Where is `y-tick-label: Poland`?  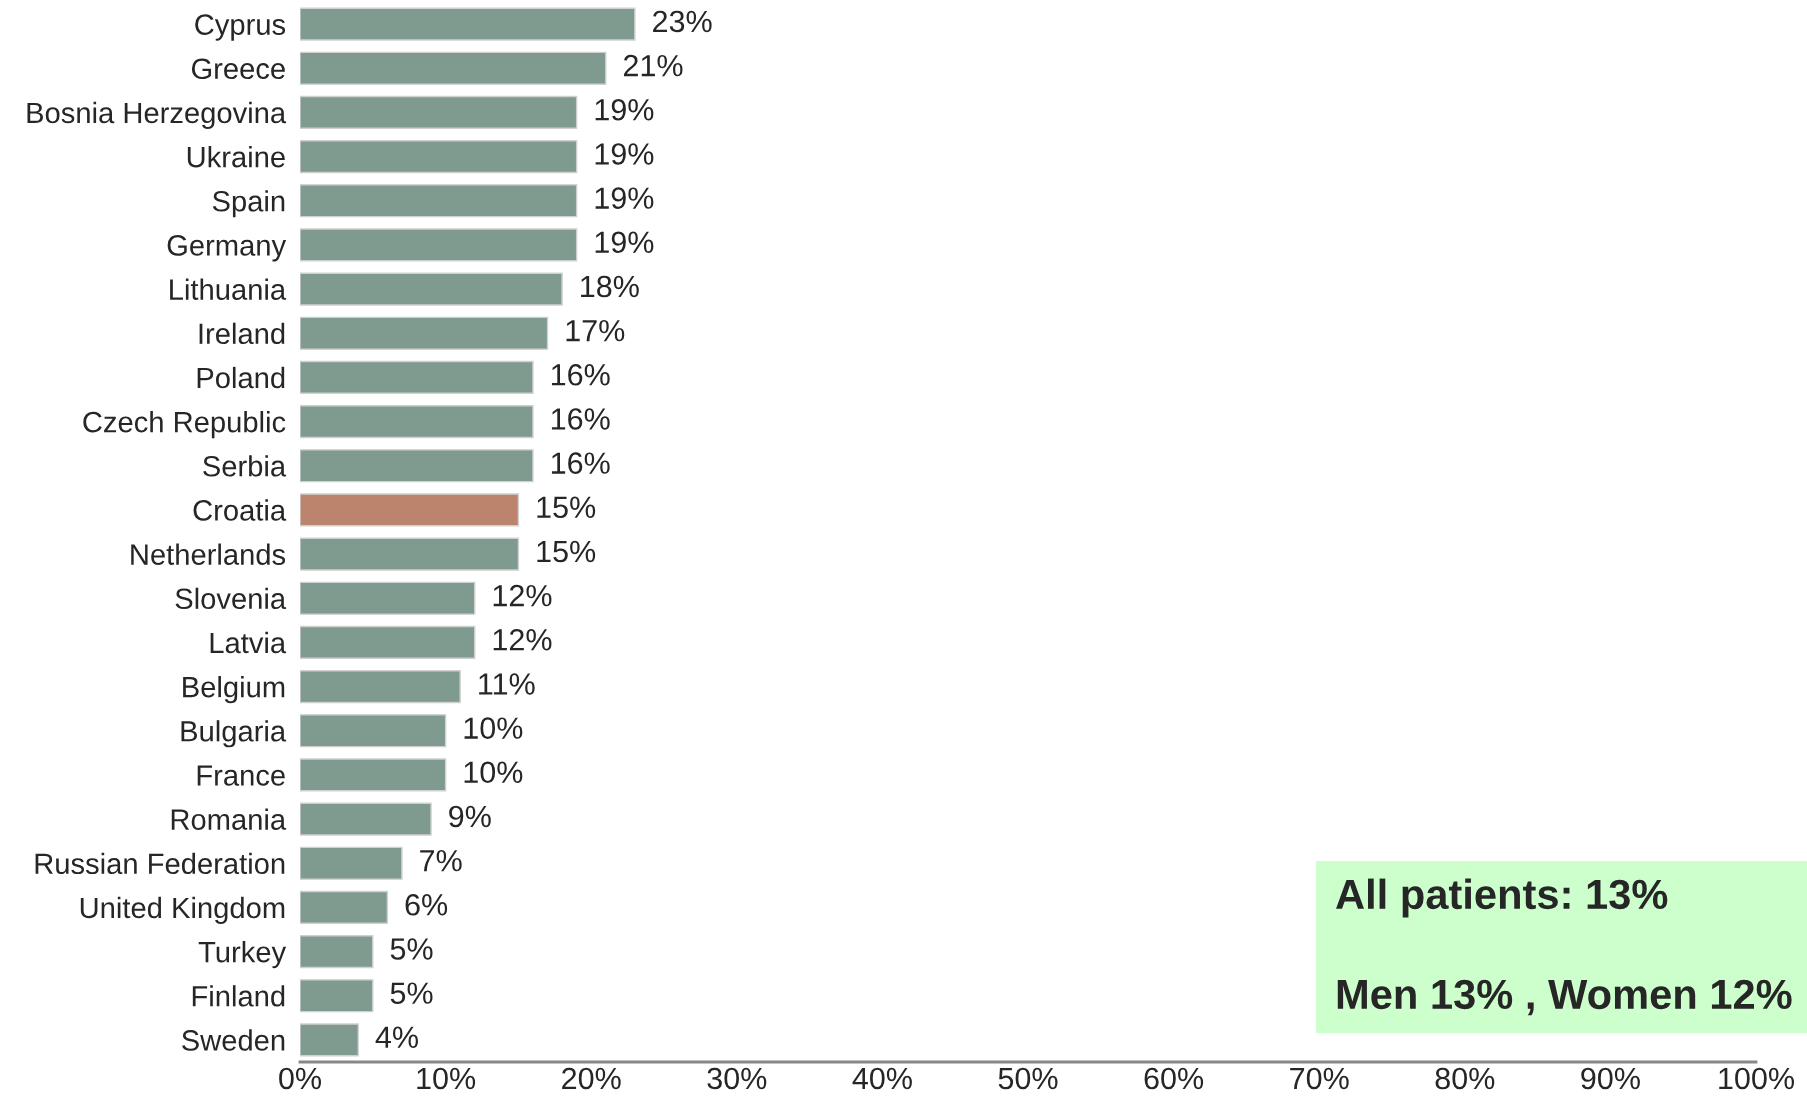 y-tick-label: Poland is located at coordinates (241, 377).